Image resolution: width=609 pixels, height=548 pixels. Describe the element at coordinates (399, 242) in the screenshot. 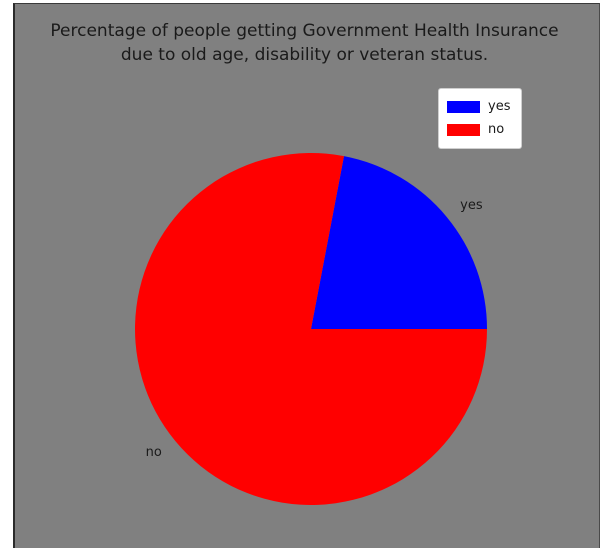

I see `pie-slice-yes` at that location.